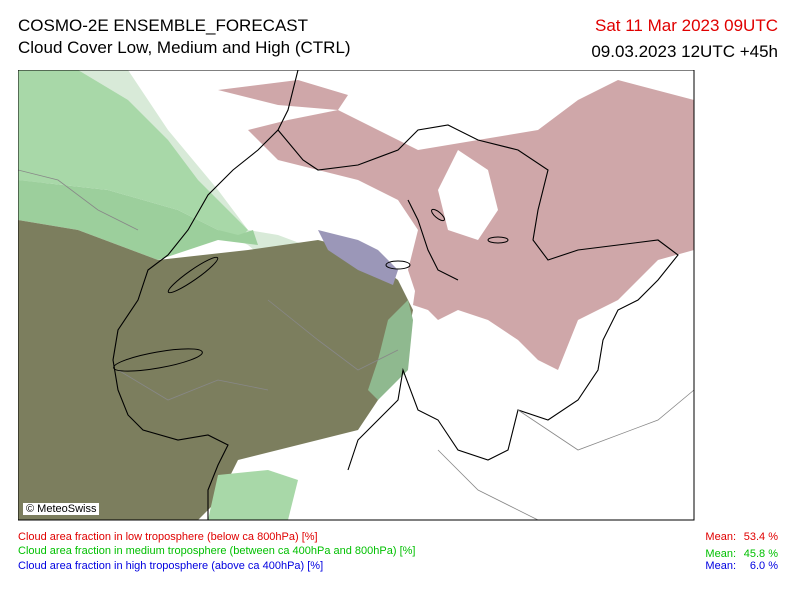  Describe the element at coordinates (760, 554) in the screenshot. I see `mean-value: 45.8 %` at that location.